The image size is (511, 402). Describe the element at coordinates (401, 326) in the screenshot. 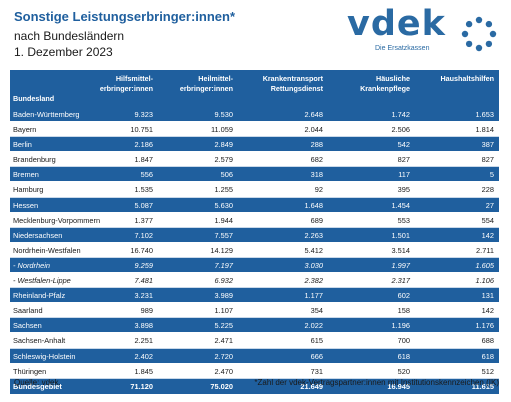

I see `row-value: 1.196` at that location.